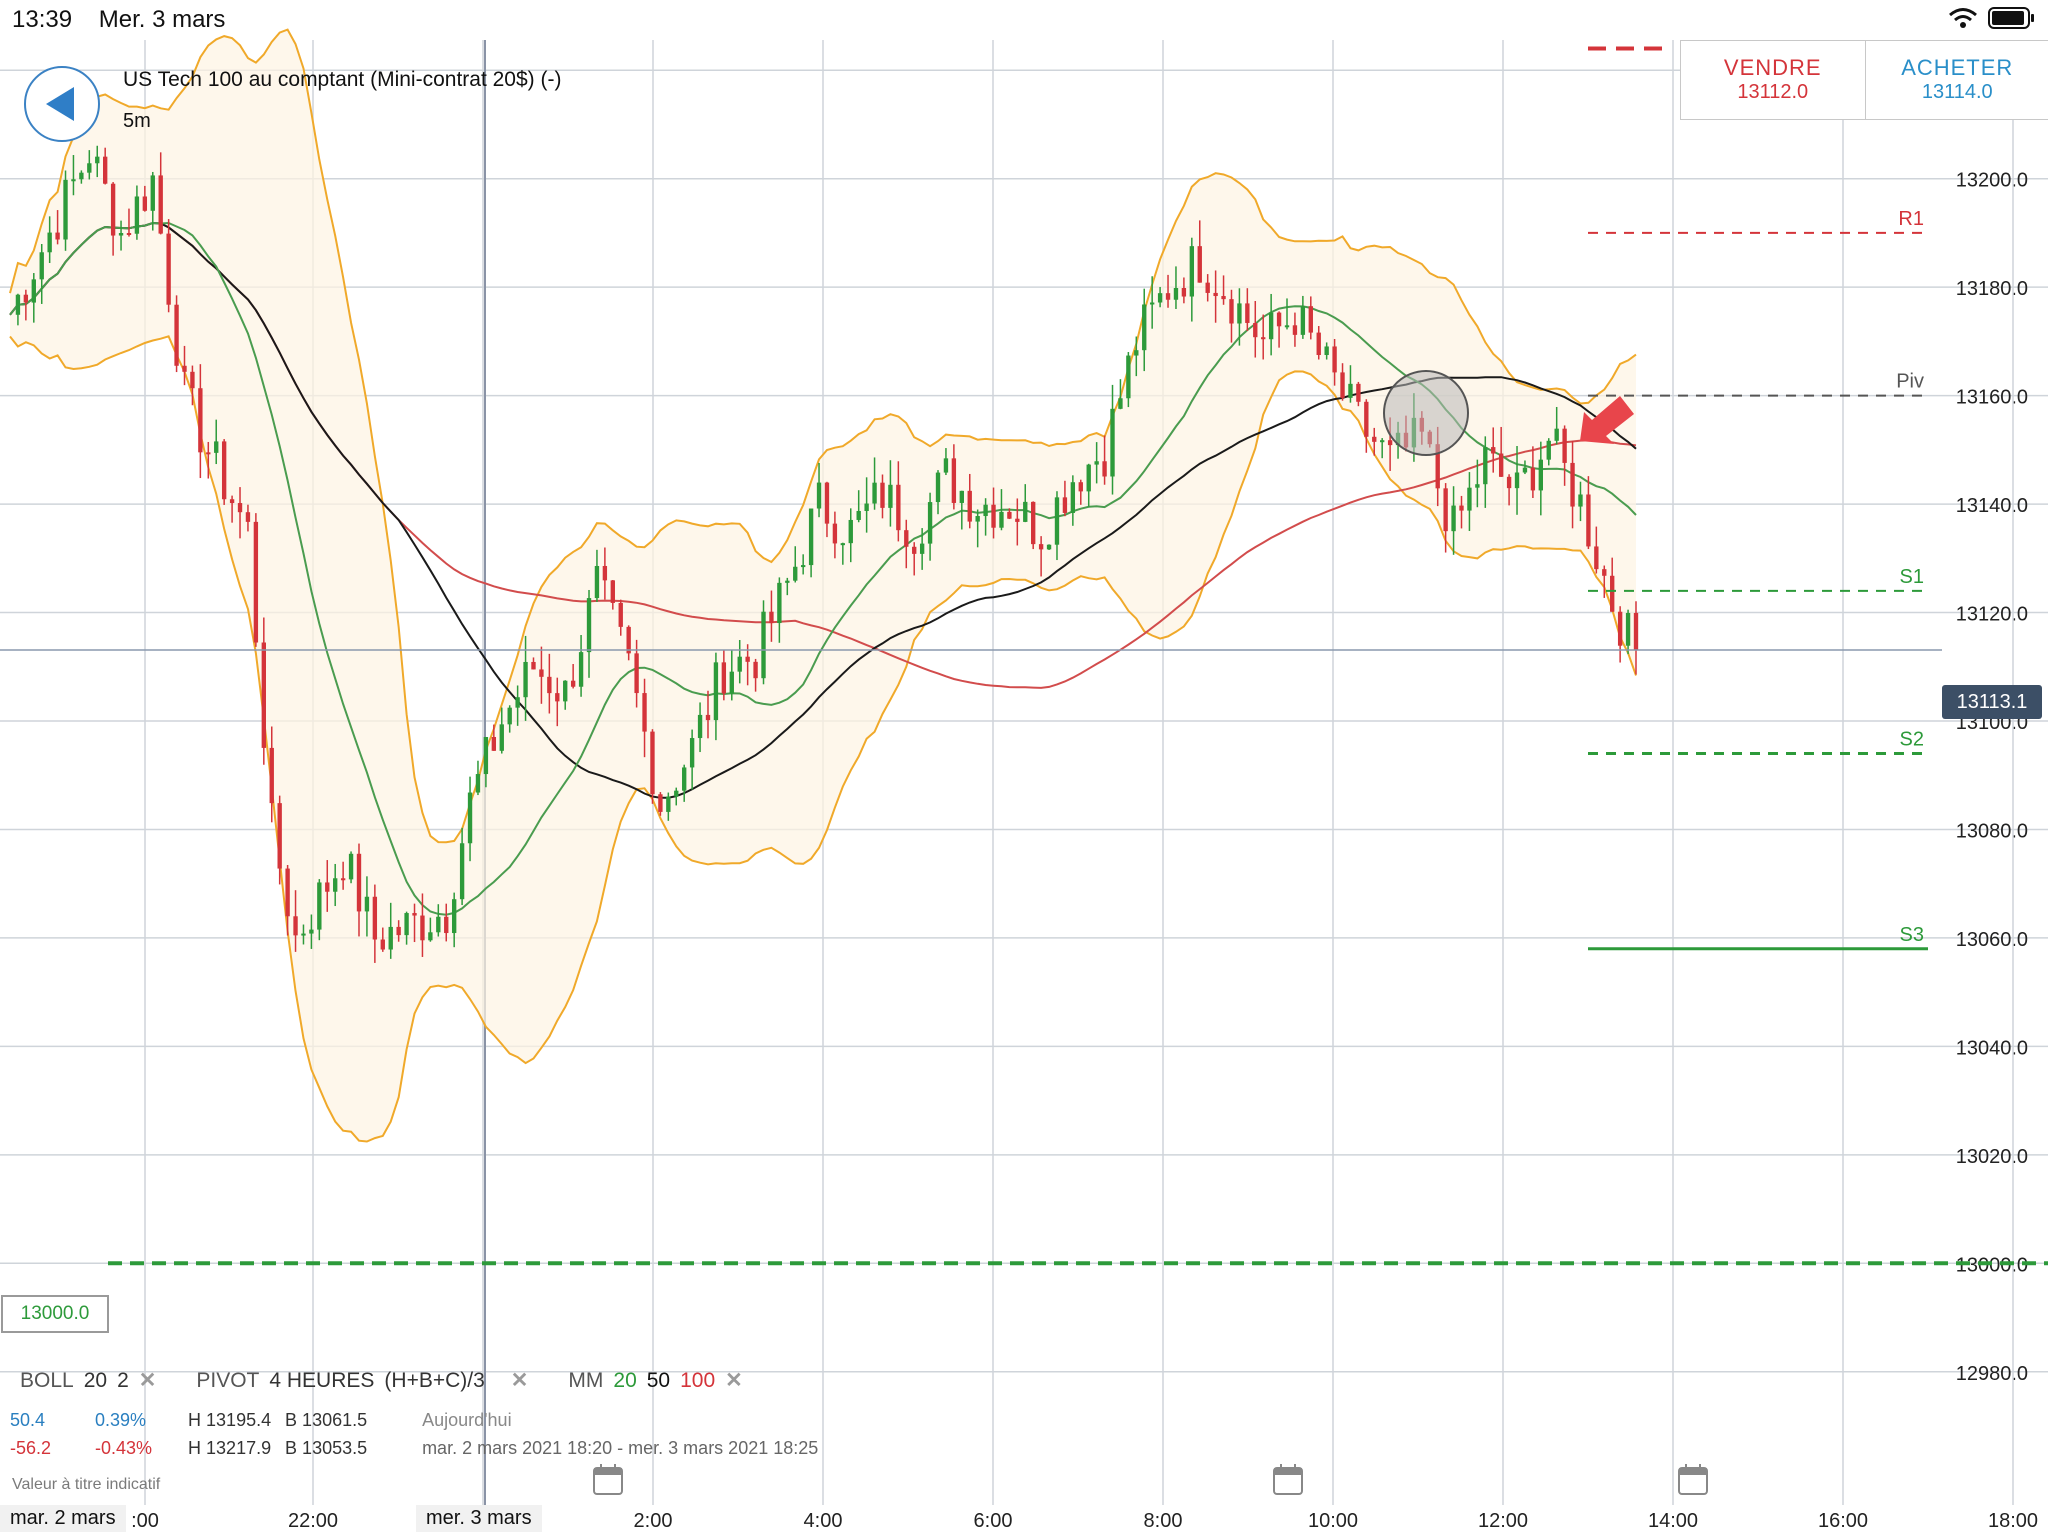 This screenshot has width=2048, height=1536. I want to click on y-tick-label: 13020.0, so click(1992, 1157).